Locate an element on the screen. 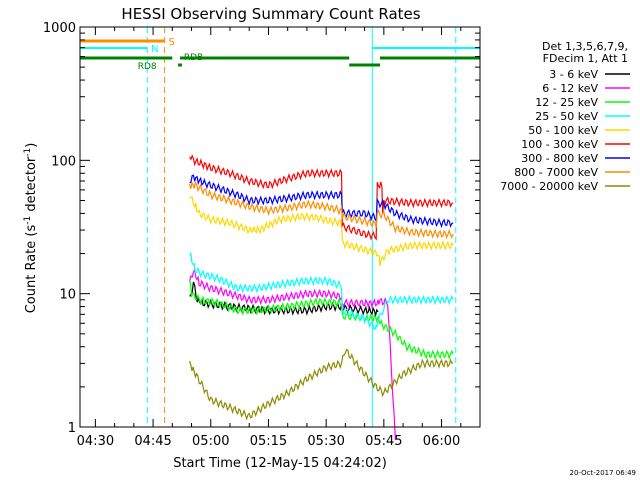 The height and width of the screenshot is (480, 640). y-tick-label: 100 is located at coordinates (63, 161).